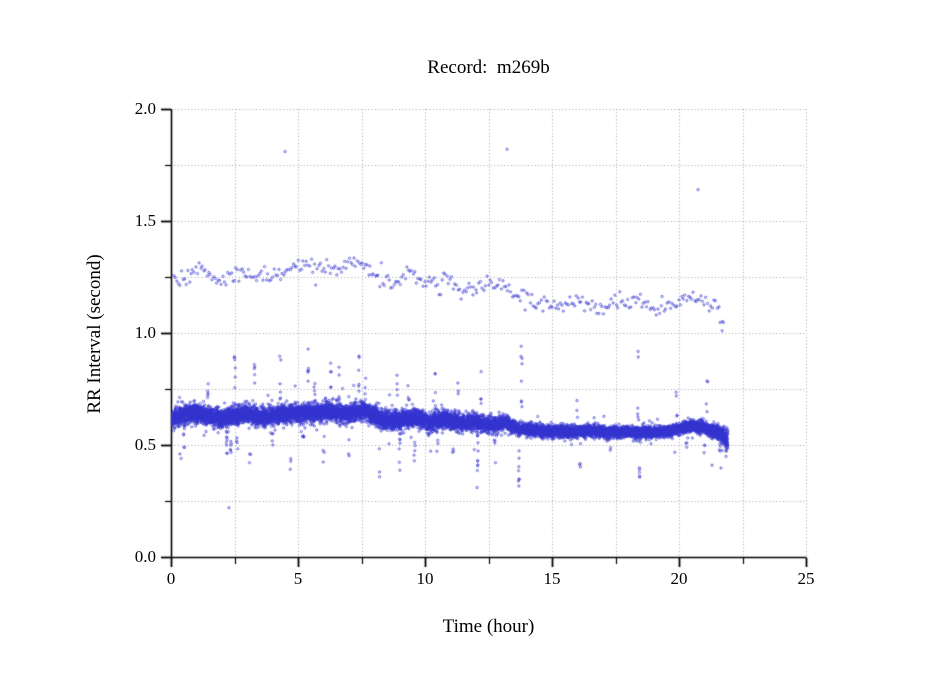  I want to click on x-tick-label: 15, so click(552, 578).